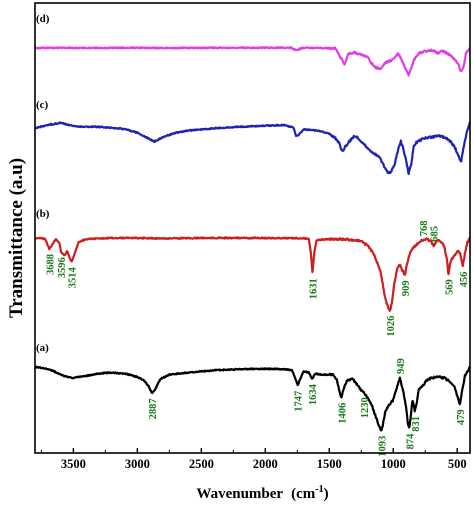 The image size is (474, 508). What do you see at coordinates (365, 407) in the screenshot?
I see `peak-label-a-1230: 1230` at bounding box center [365, 407].